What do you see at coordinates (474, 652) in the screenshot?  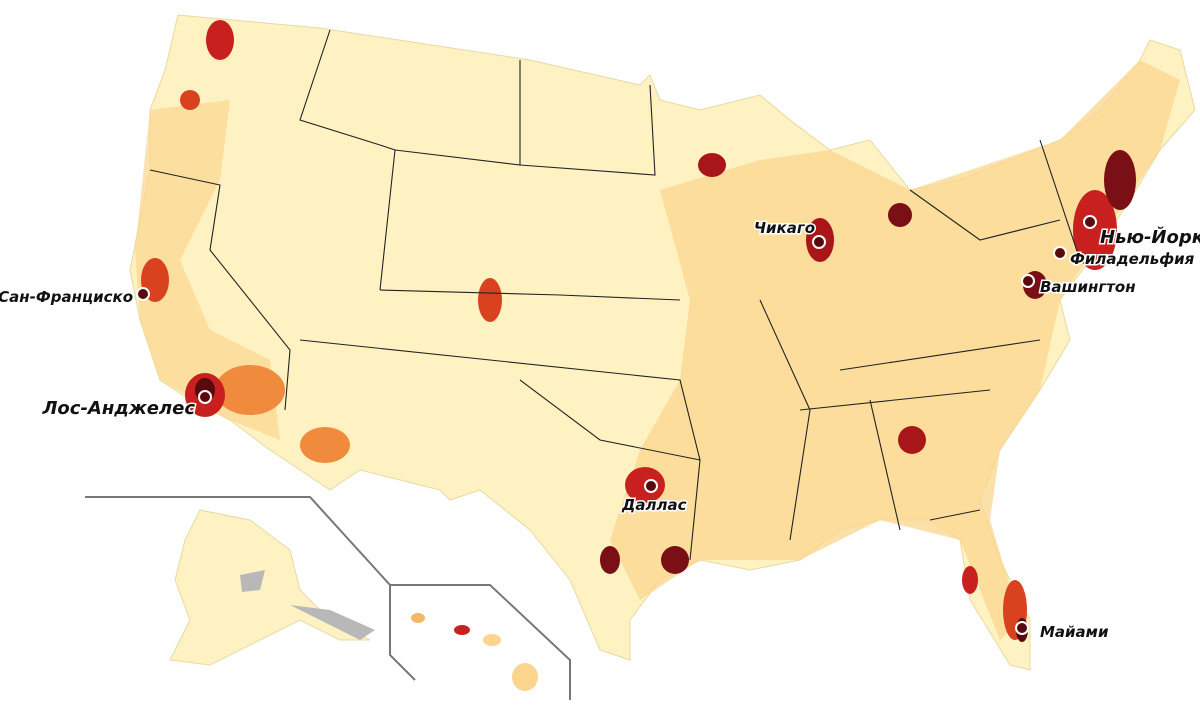 I see `hawaii` at bounding box center [474, 652].